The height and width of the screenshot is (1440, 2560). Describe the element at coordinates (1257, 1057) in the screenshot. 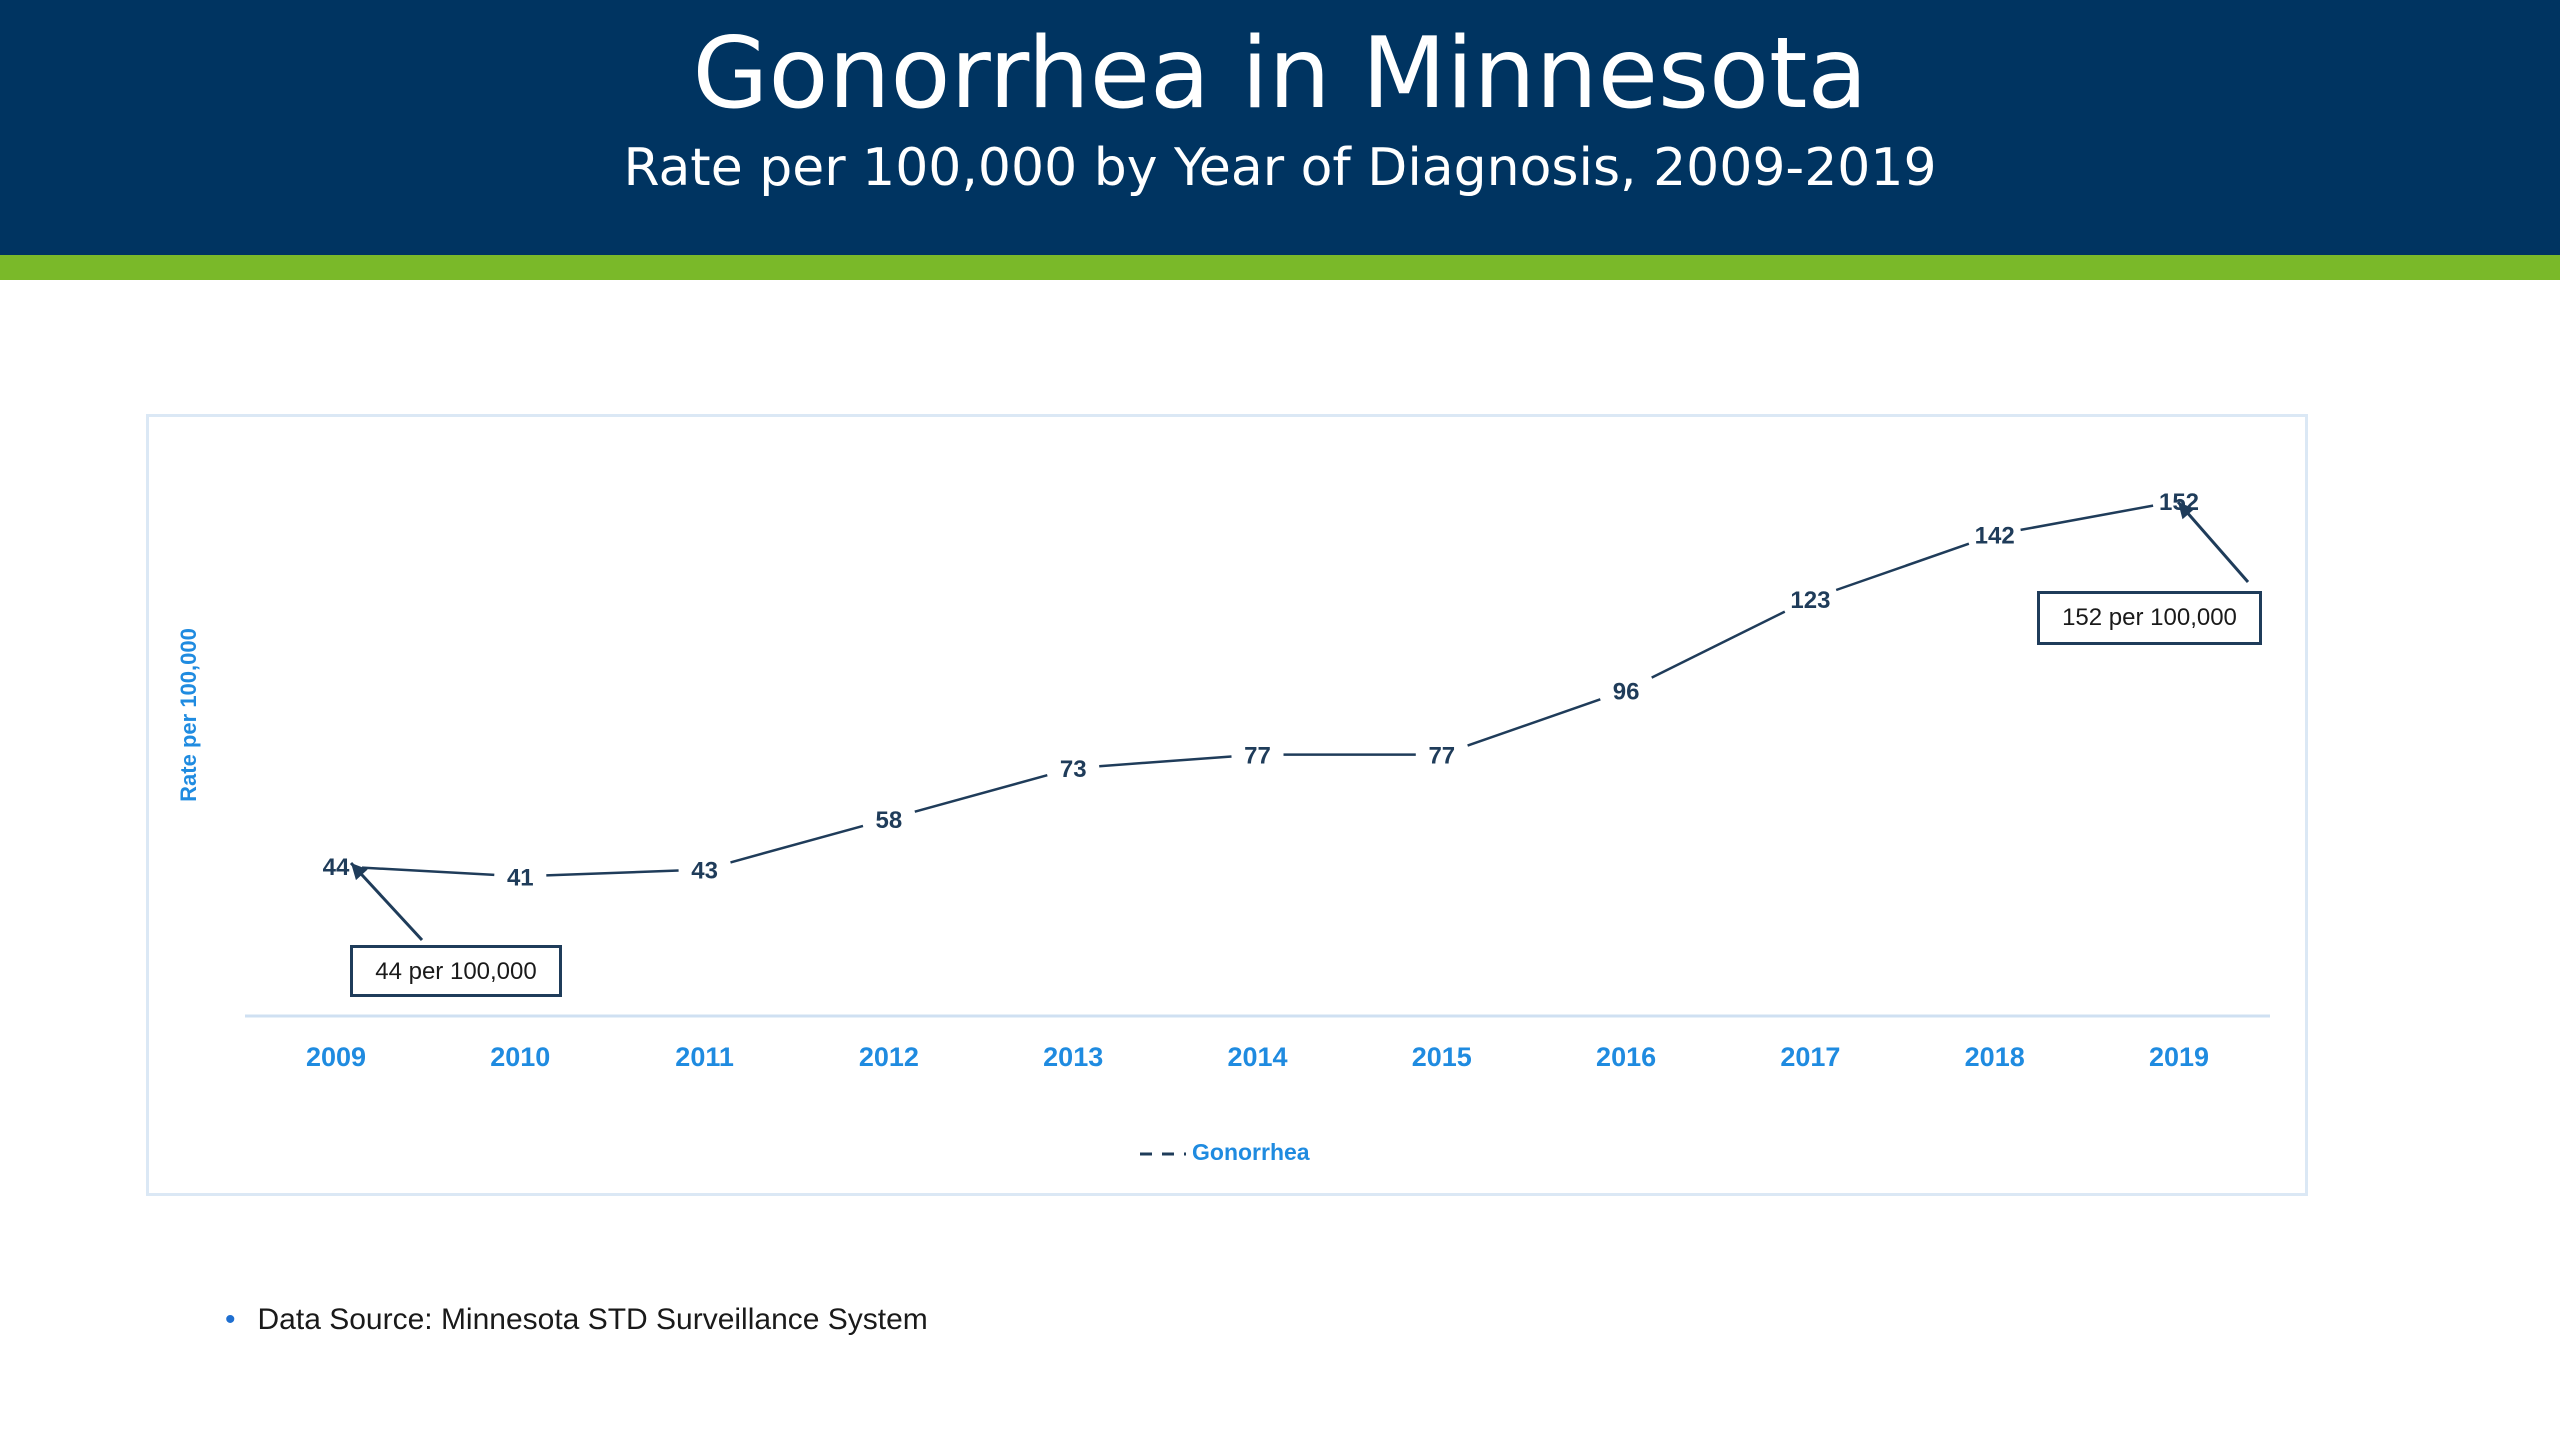

I see `x-tick-label: 2014` at that location.